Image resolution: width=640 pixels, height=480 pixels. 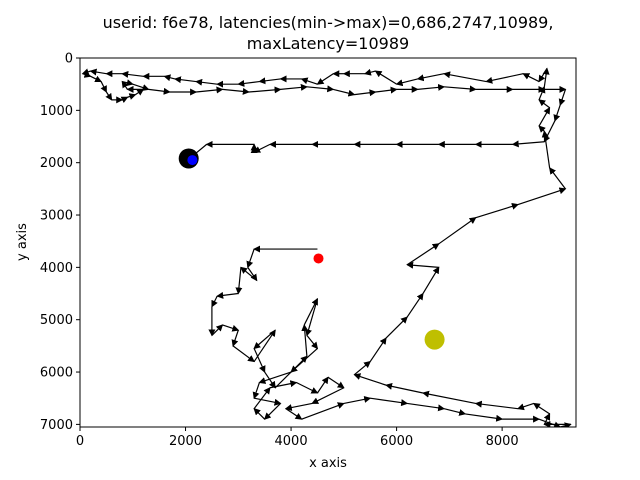 What do you see at coordinates (56, 268) in the screenshot?
I see `y-tick-label: 4000` at bounding box center [56, 268].